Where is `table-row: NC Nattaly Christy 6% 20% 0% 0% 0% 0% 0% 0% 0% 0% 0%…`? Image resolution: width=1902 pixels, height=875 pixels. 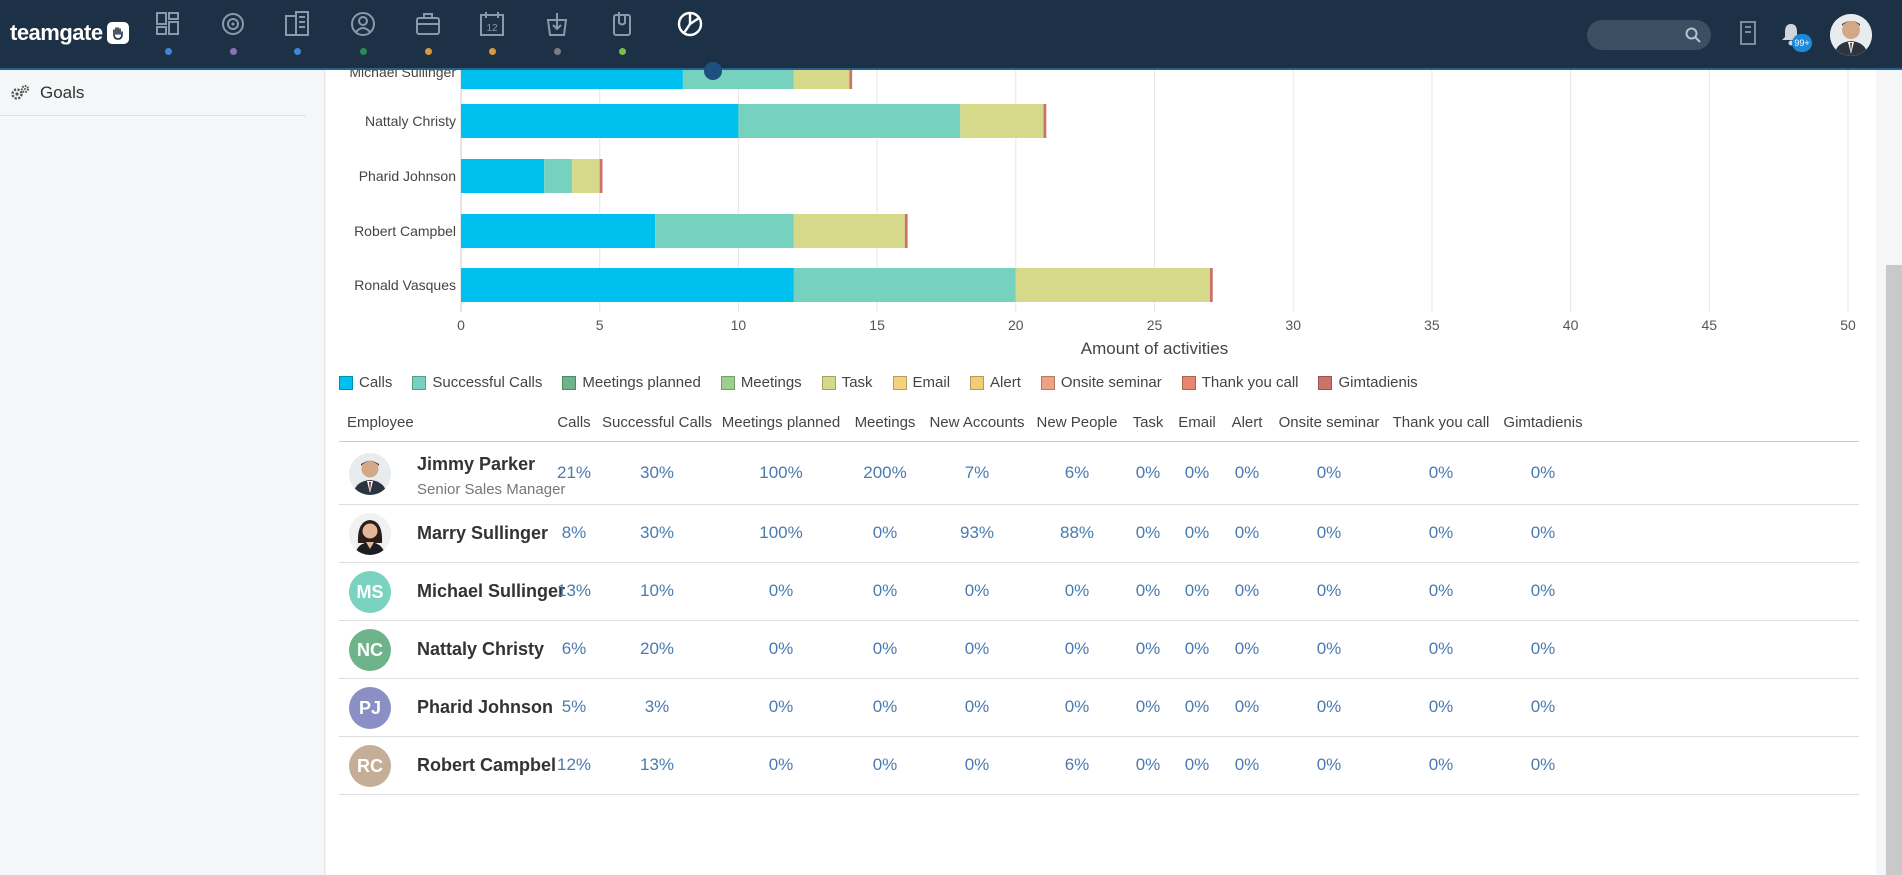 table-row: NC Nattaly Christy 6% 20% 0% 0% 0% 0% 0% 0% 0% 0% 0%… is located at coordinates (1099, 650).